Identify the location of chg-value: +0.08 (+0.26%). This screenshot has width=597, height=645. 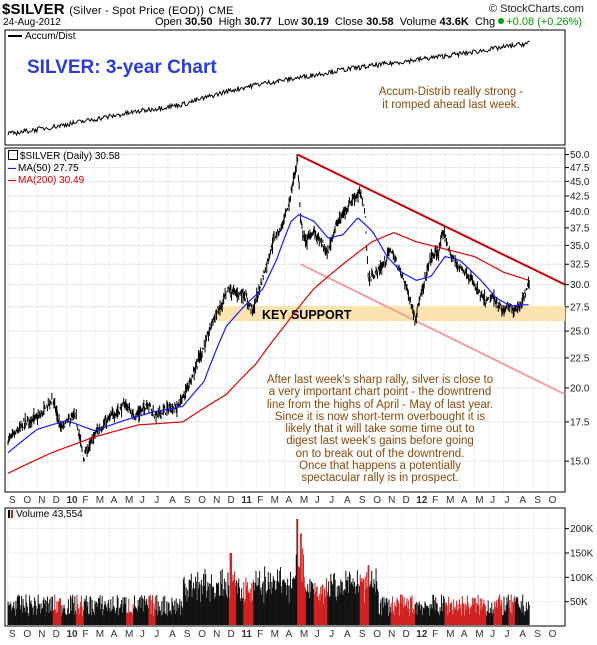
(540, 22).